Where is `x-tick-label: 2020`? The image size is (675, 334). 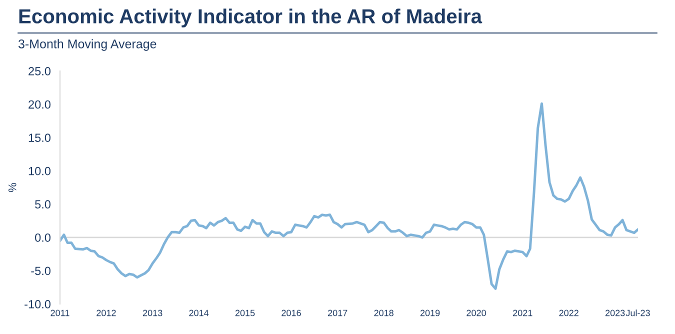
x-tick-label: 2020 is located at coordinates (476, 313).